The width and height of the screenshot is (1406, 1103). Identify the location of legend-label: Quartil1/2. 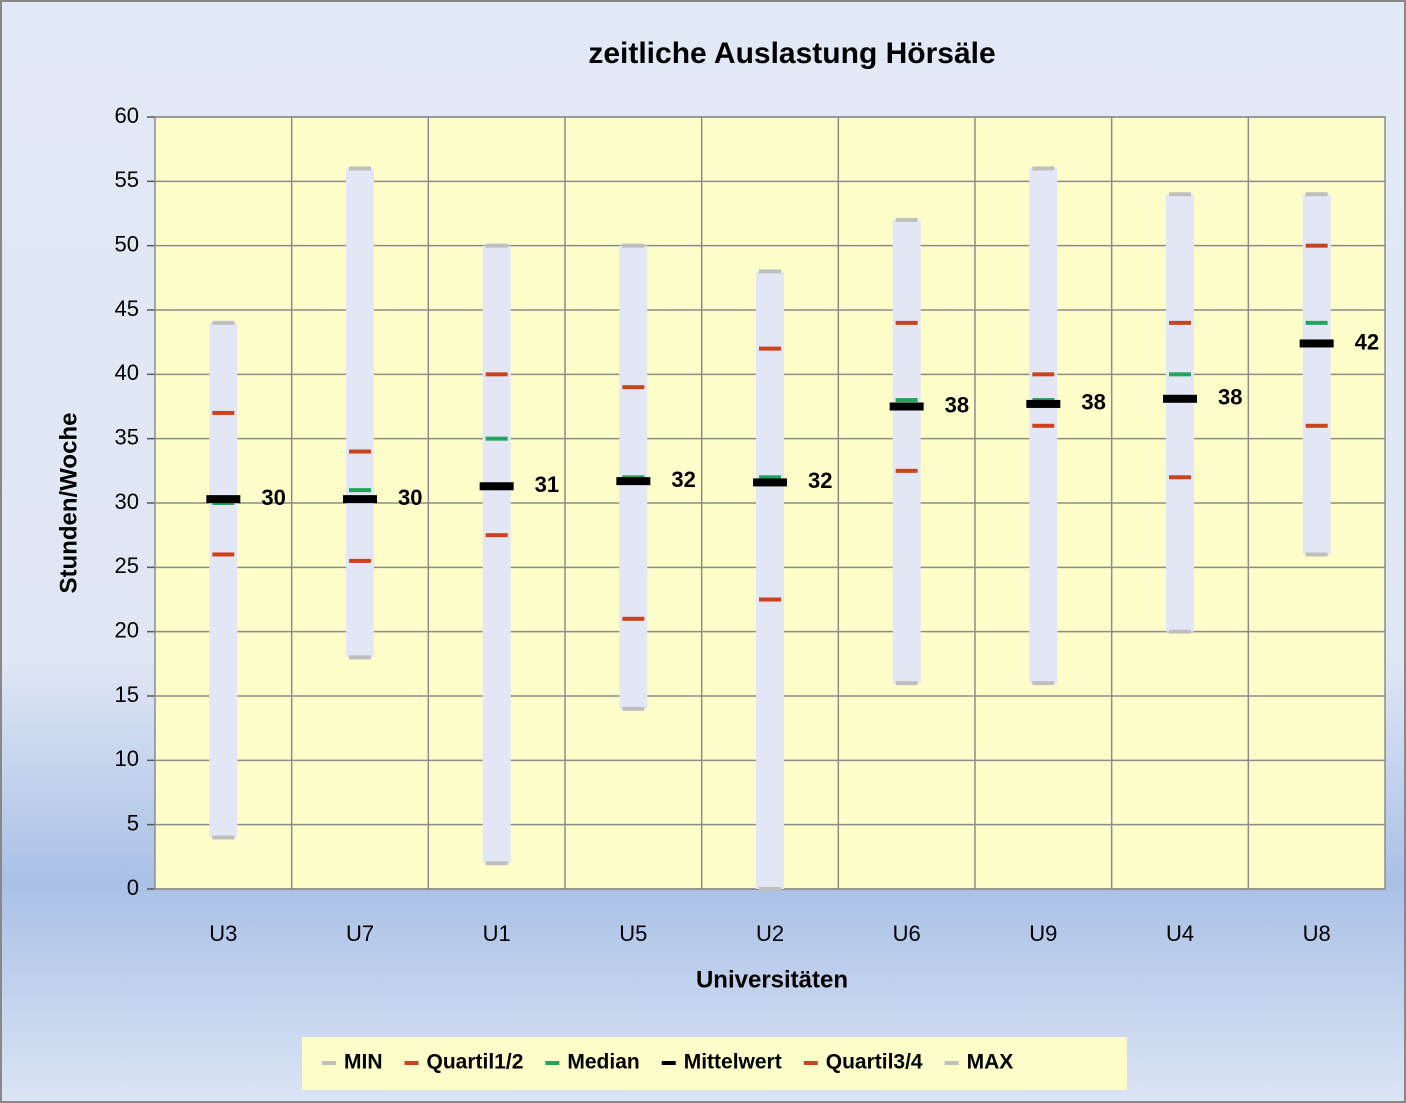
(475, 1062).